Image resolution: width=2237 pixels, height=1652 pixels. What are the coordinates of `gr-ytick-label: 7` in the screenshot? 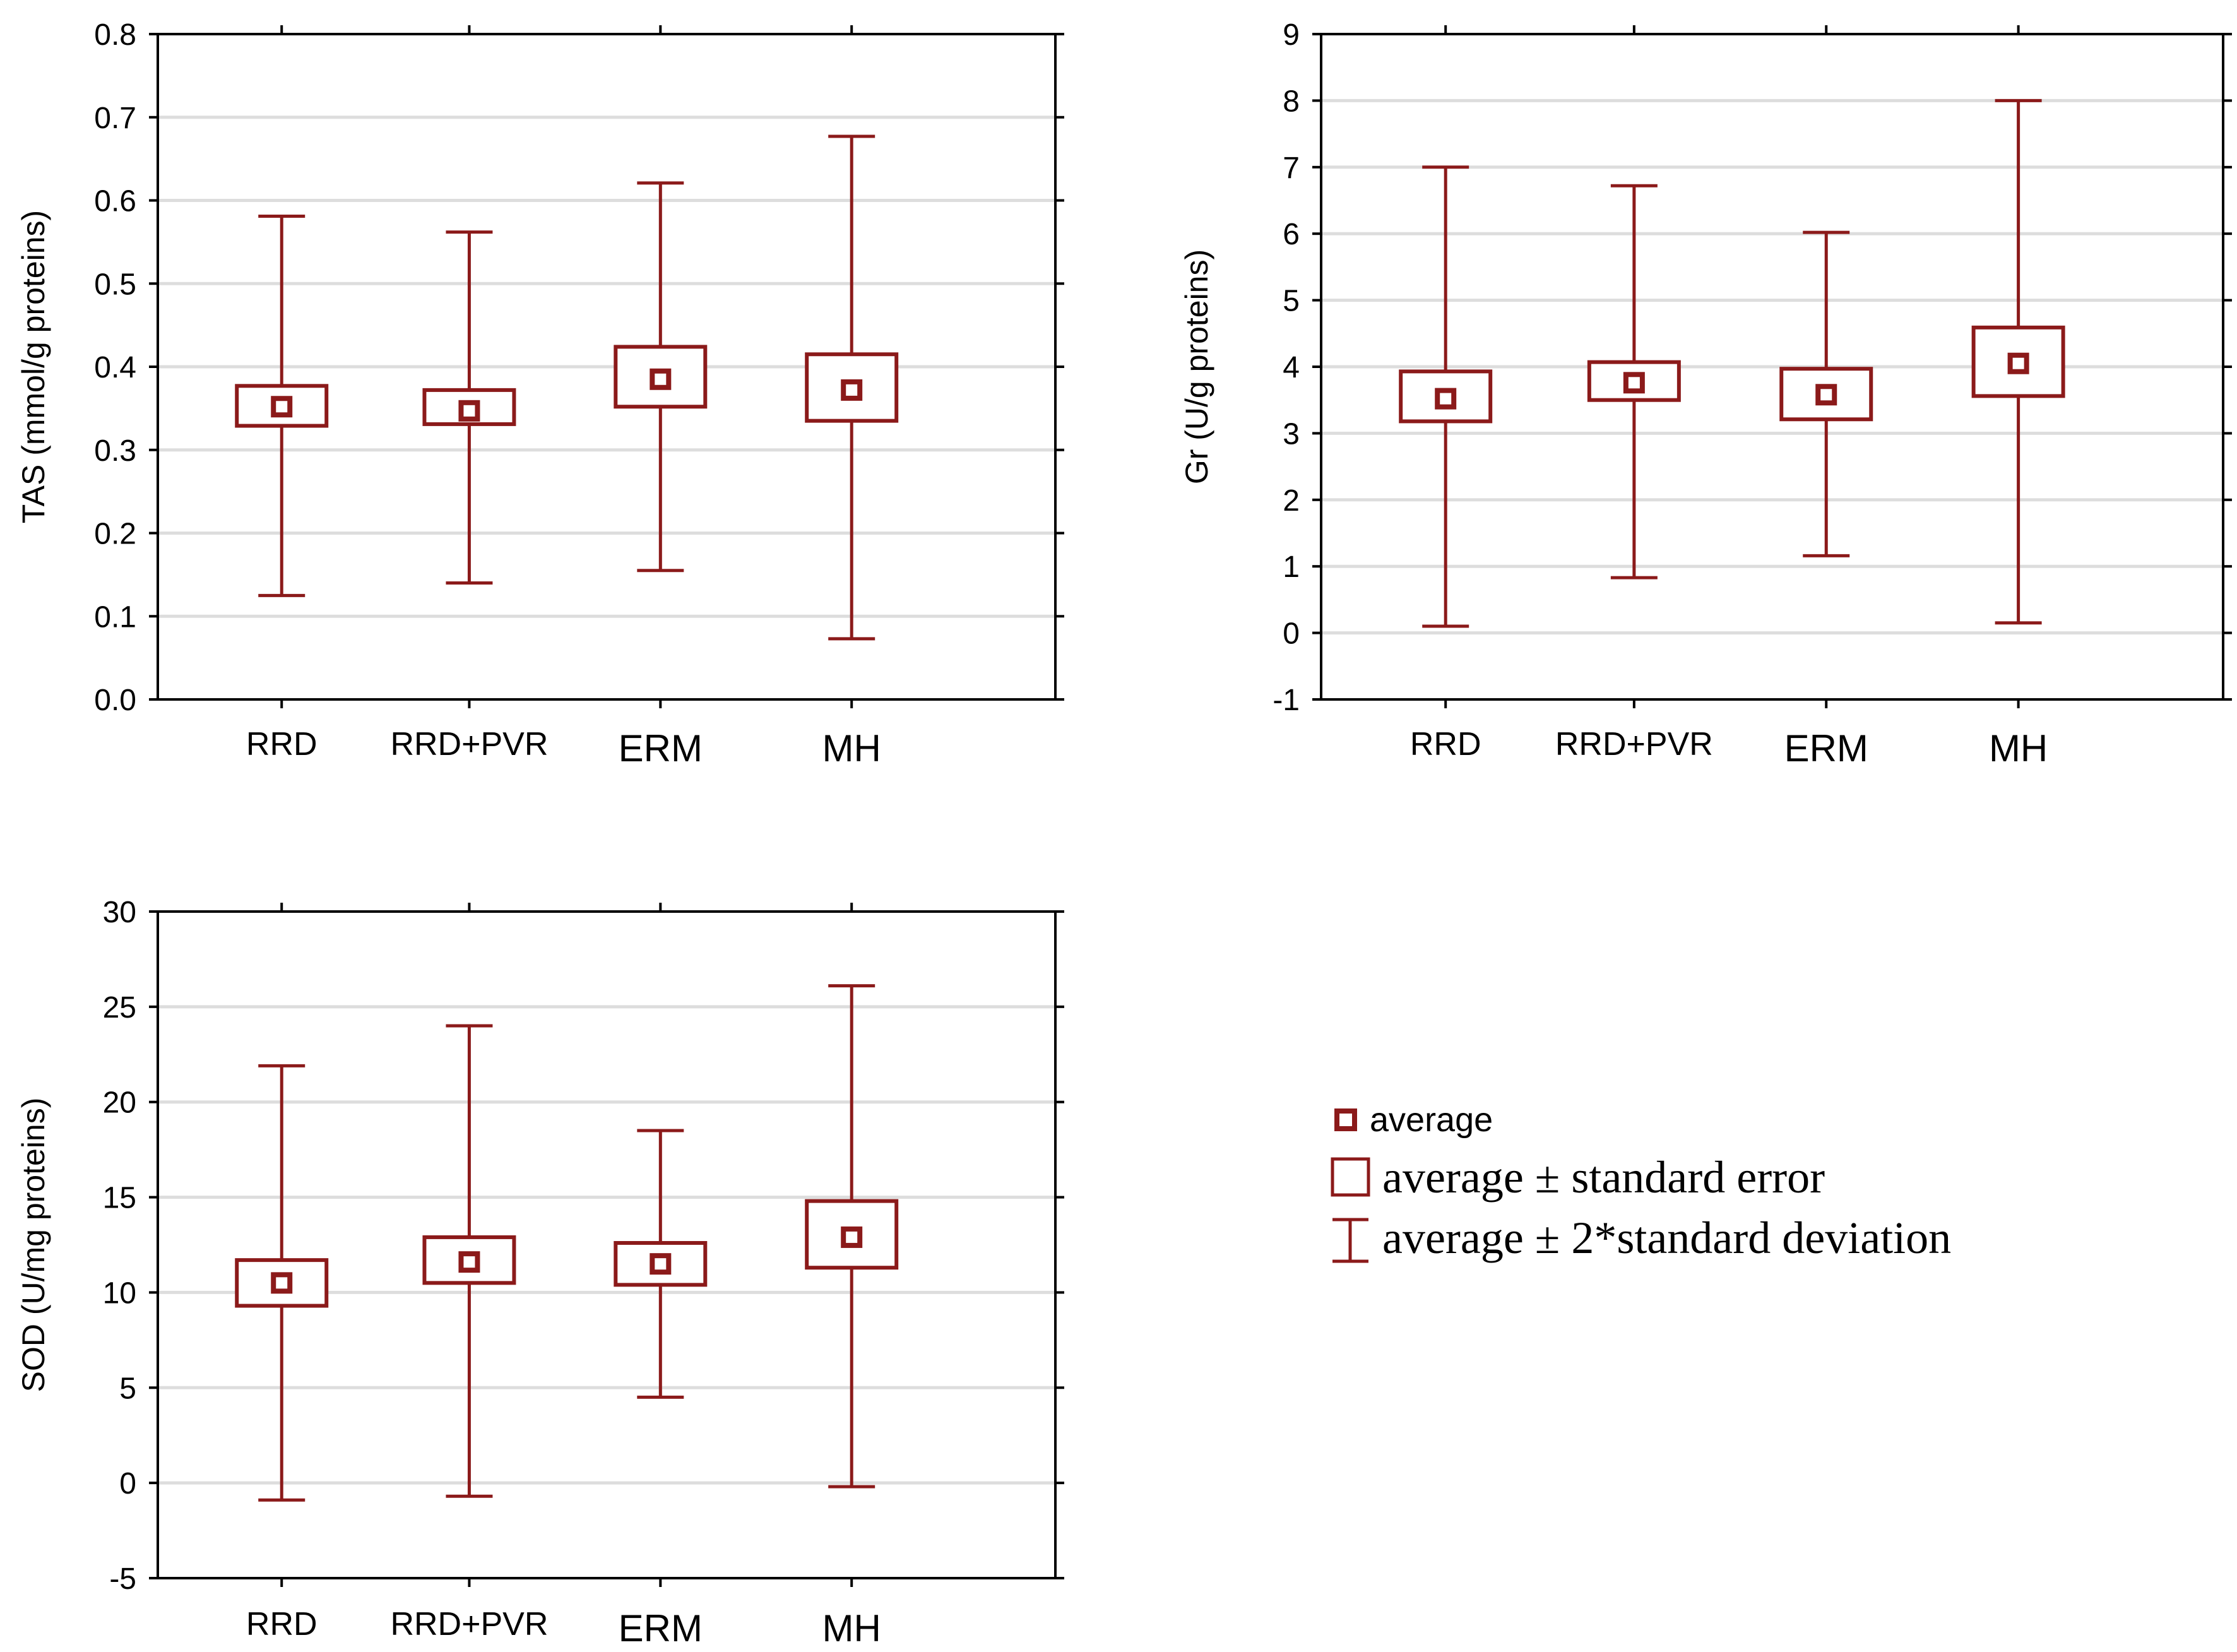 It's located at (1291, 169).